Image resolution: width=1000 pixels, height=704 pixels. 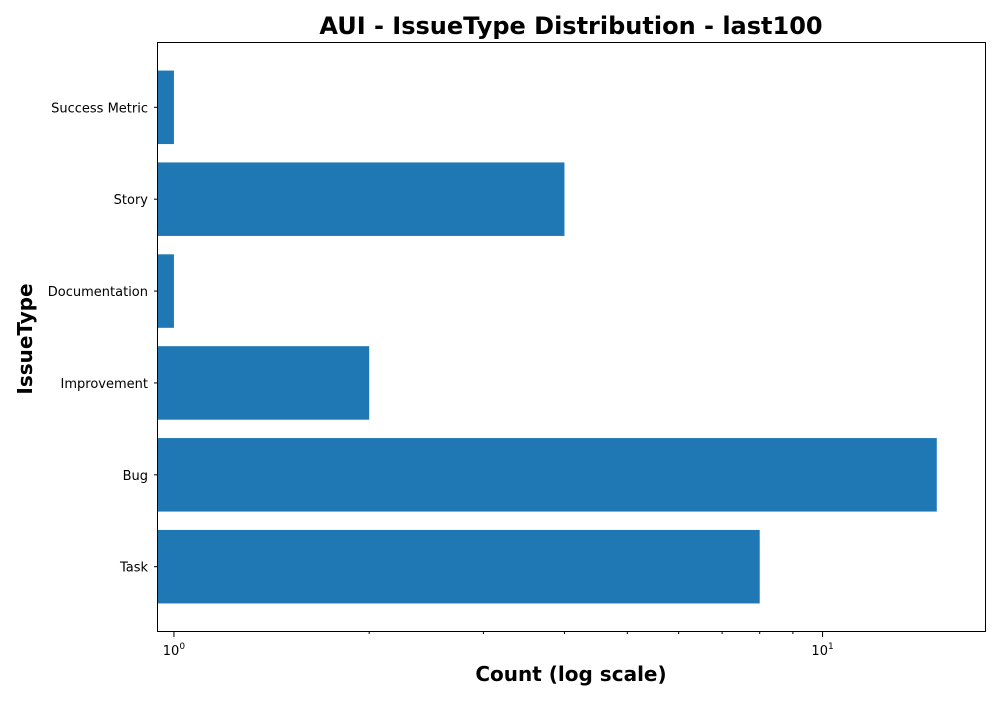 What do you see at coordinates (99, 108) in the screenshot?
I see `y-tick-label: Success Metric` at bounding box center [99, 108].